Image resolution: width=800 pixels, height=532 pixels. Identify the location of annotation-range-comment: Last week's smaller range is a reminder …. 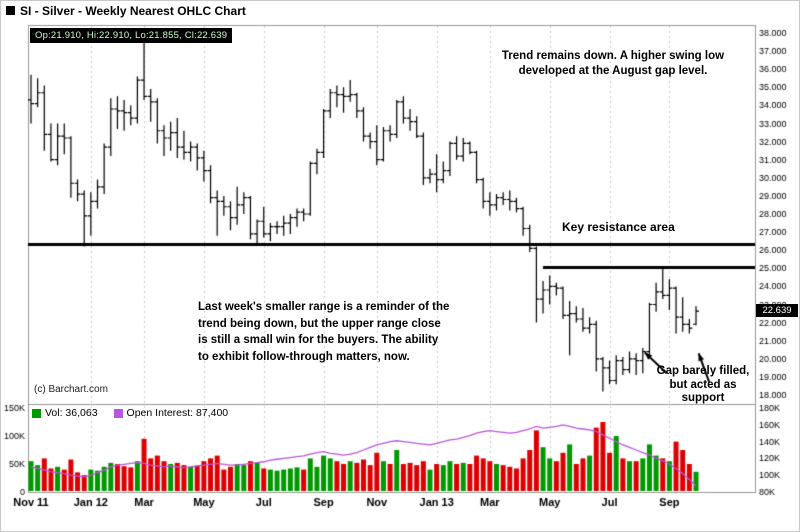
(324, 332).